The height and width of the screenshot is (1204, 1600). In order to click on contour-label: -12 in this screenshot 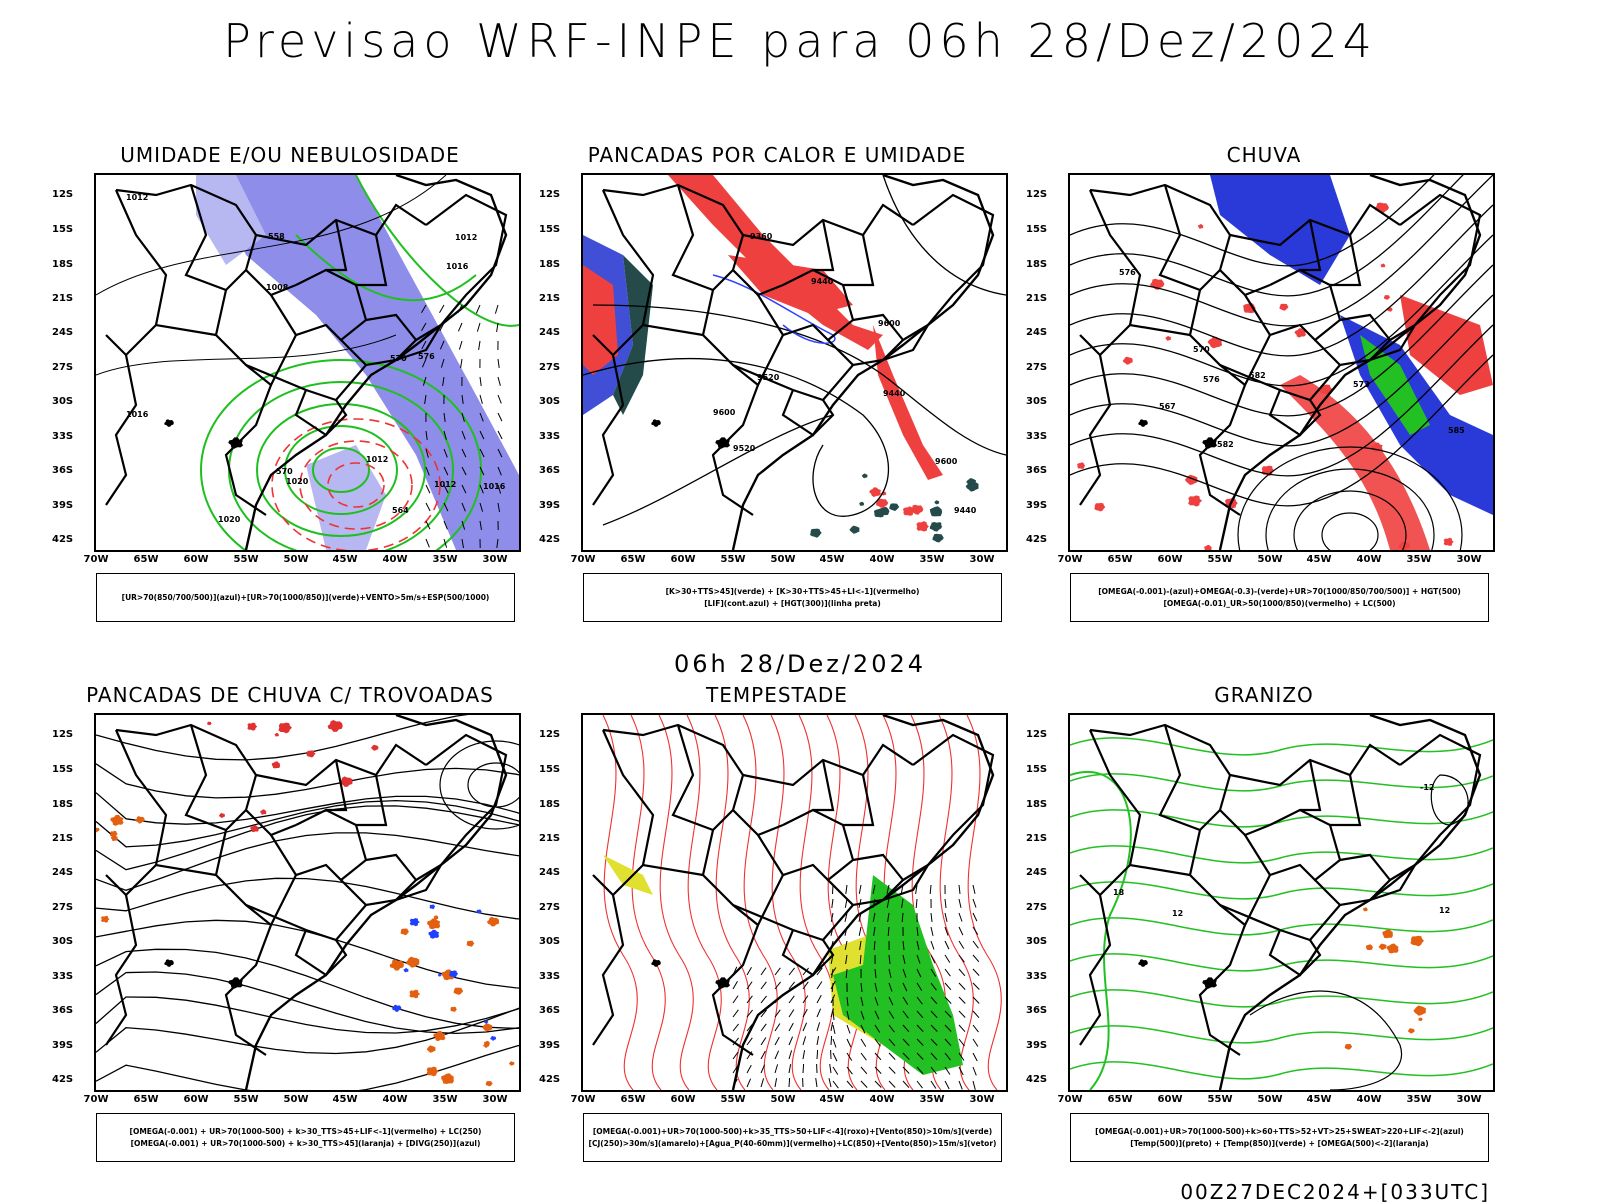, I will do `click(1427, 787)`.